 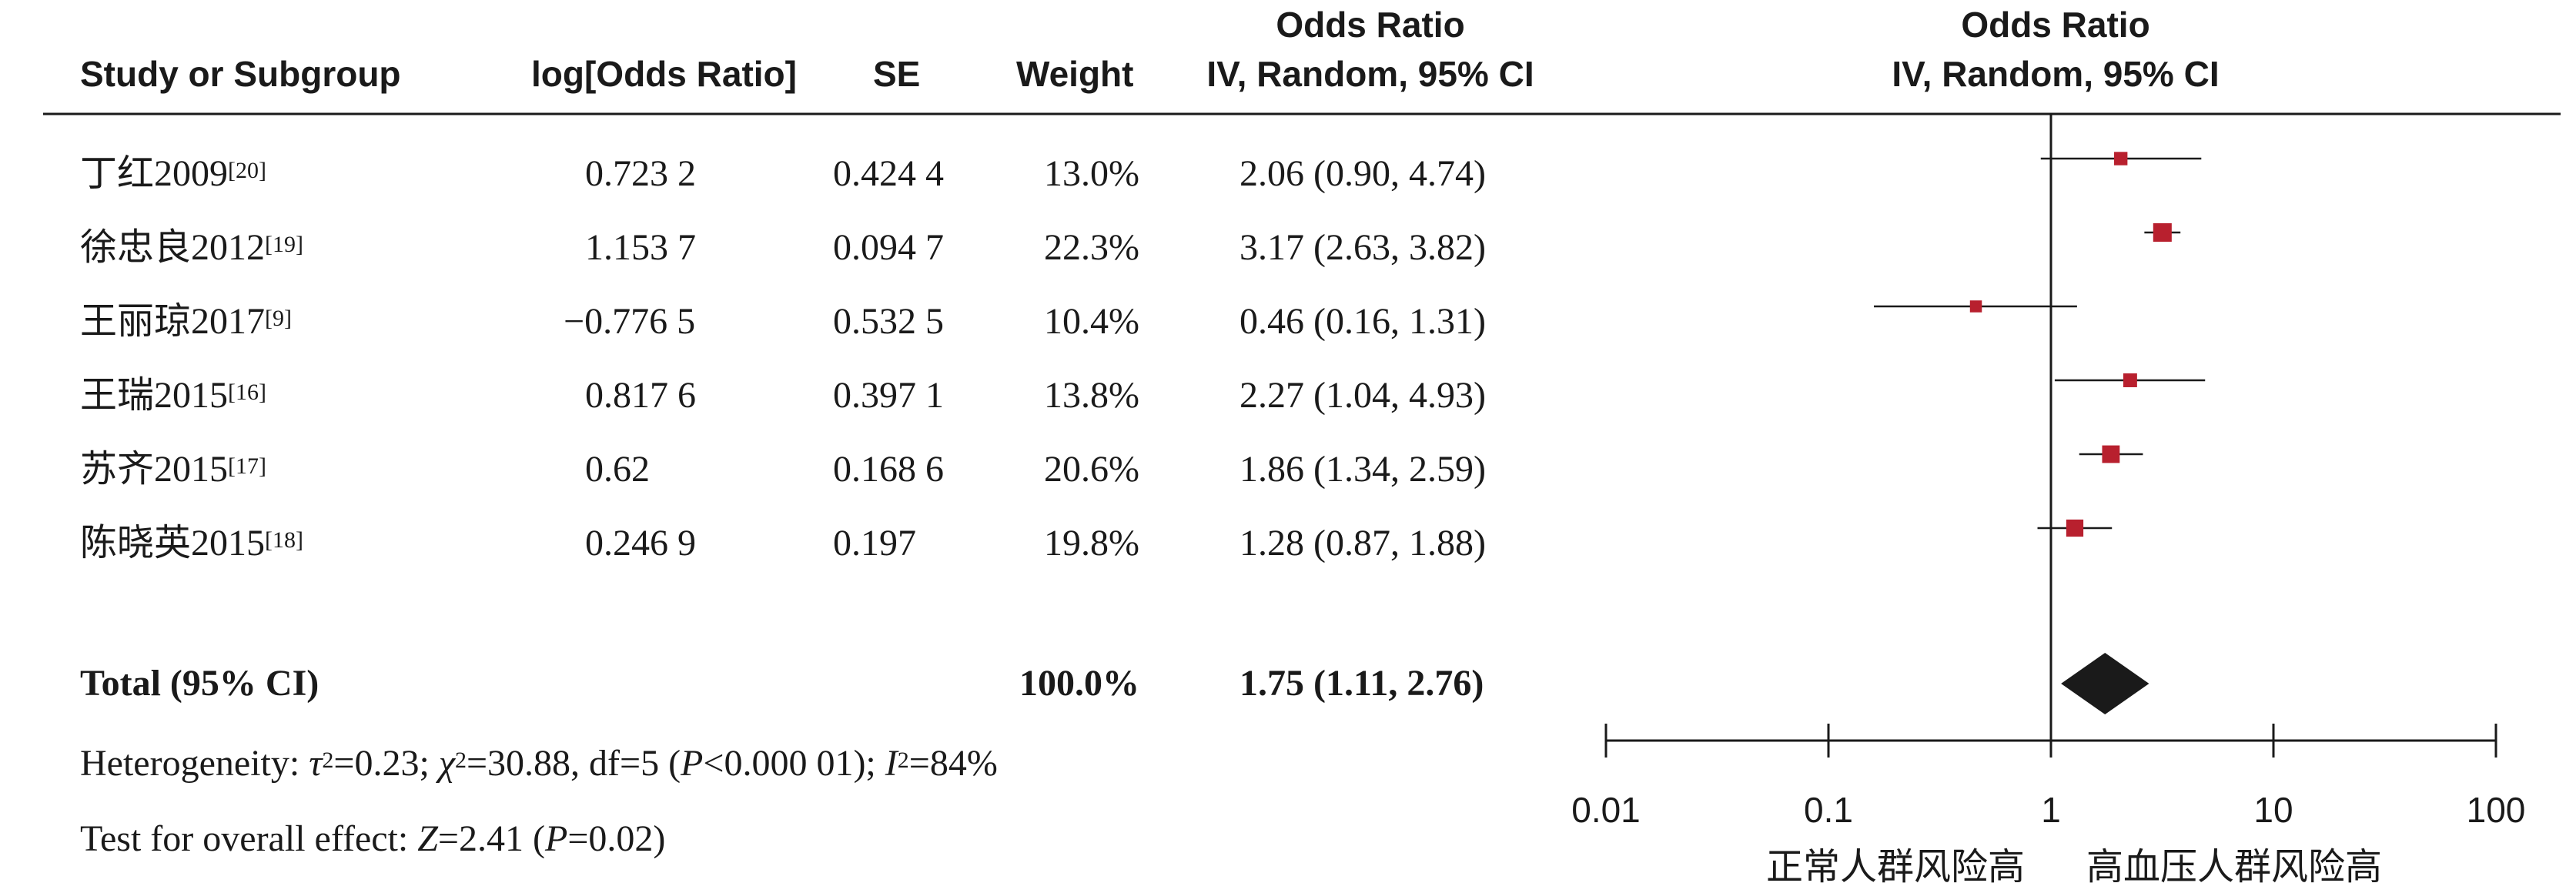 I want to click on study-name: 陈晓英2015[18], so click(x=191, y=543).